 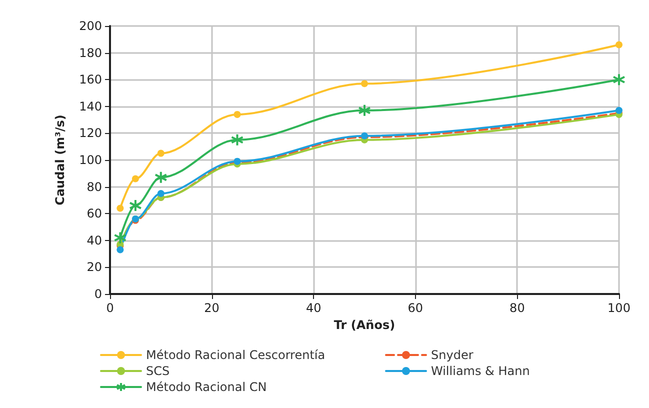 I want to click on y-tick-label: 120, so click(x=90, y=133).